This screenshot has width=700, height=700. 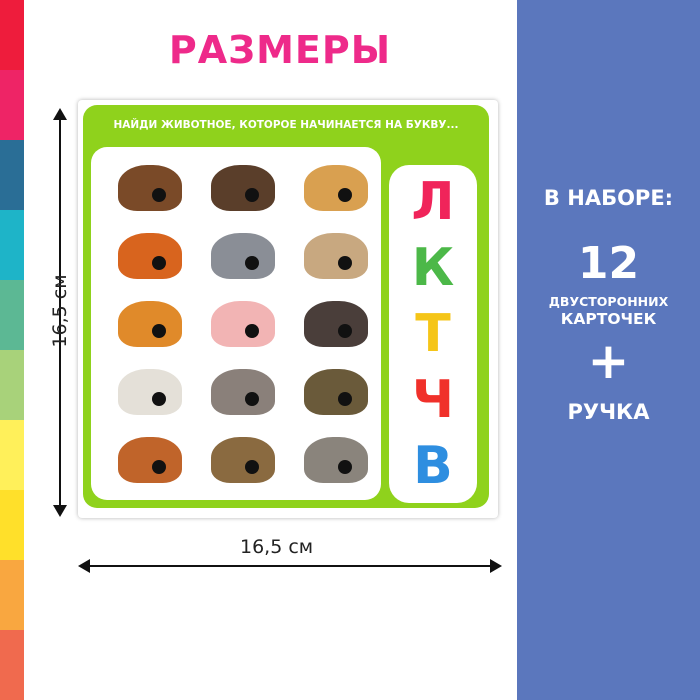 I want to click on width-label: 16,5 см, so click(x=277, y=547).